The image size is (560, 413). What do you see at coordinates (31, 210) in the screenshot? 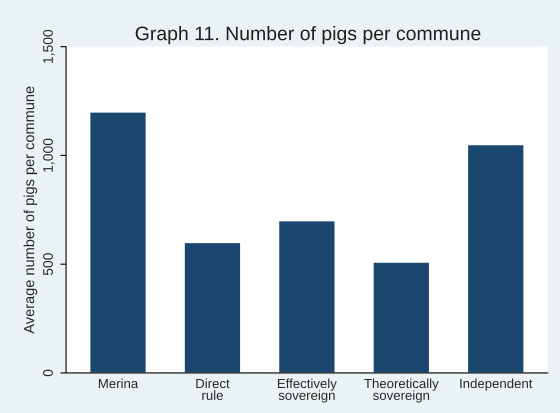
I see `y-axis-title: Average number of pigs per commune` at bounding box center [31, 210].